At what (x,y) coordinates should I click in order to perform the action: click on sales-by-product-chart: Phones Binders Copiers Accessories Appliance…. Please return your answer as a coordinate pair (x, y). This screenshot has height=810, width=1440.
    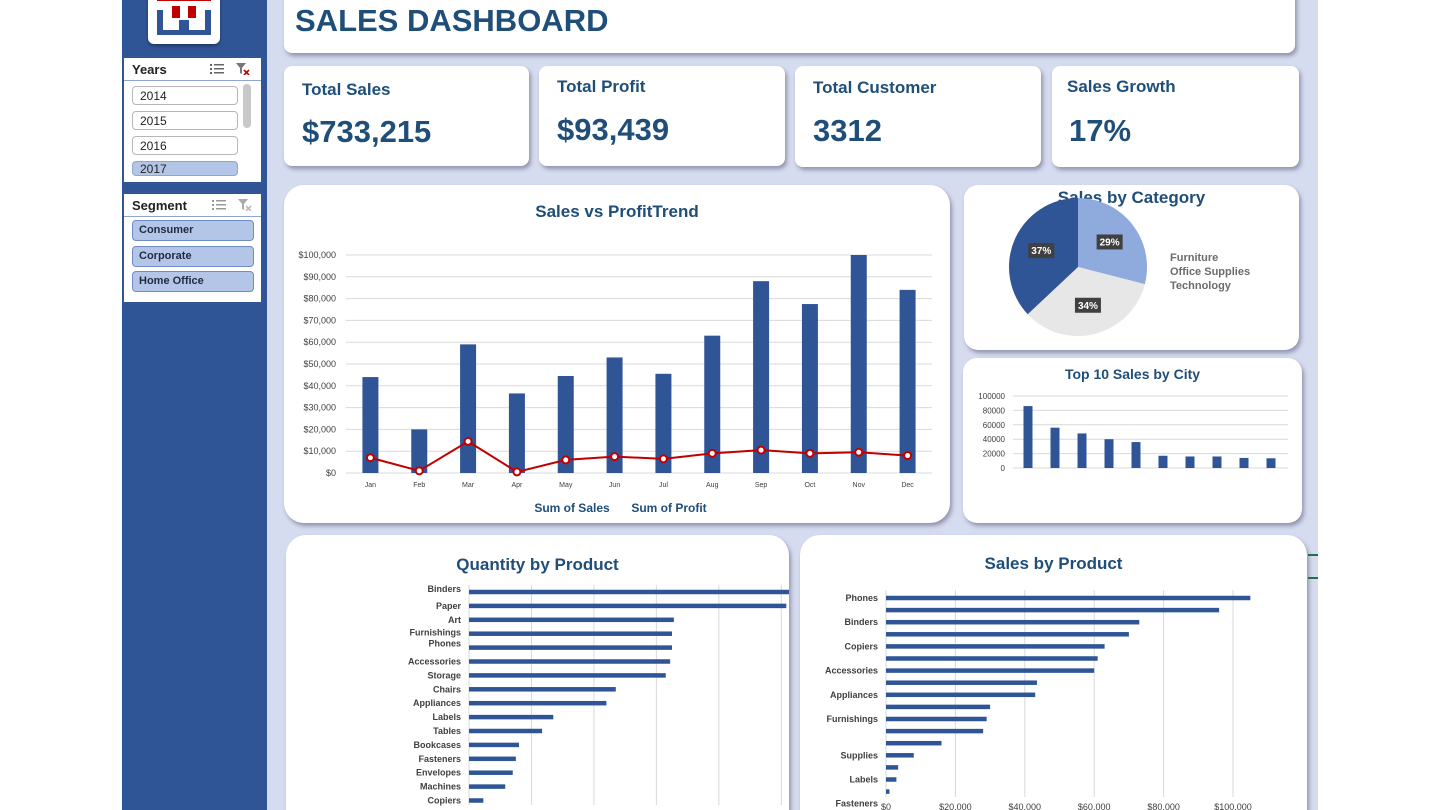
    Looking at the image, I should click on (1038, 700).